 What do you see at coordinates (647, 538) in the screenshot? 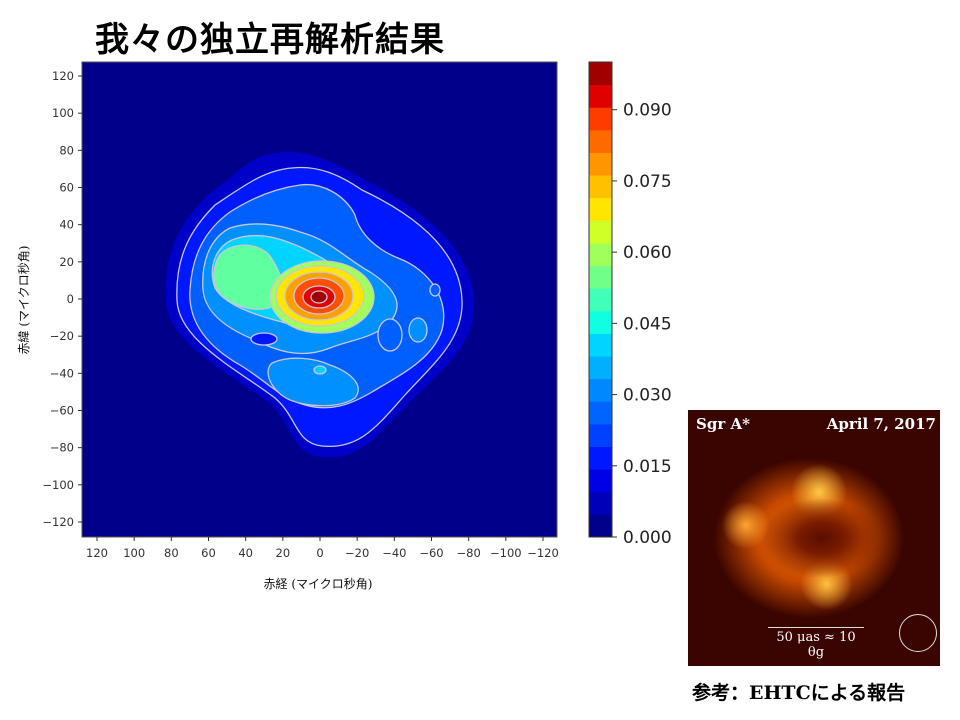
I see `colorbar-tick-label: 0.000` at bounding box center [647, 538].